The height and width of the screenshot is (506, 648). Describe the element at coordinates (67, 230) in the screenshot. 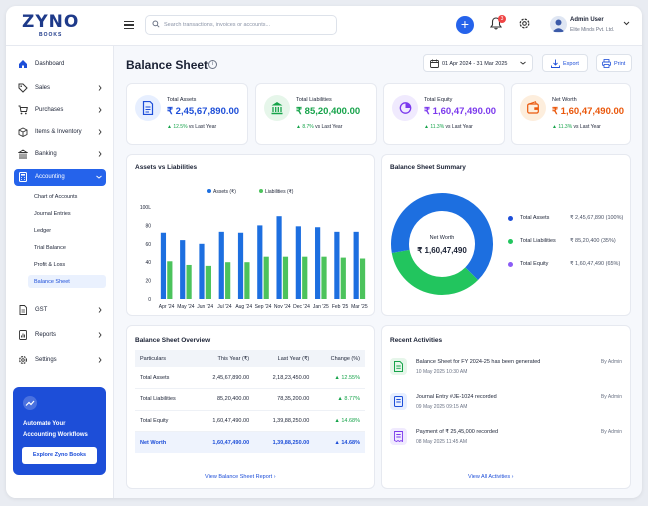

I see `sidebar-subitem-ledger: Ledger` at that location.